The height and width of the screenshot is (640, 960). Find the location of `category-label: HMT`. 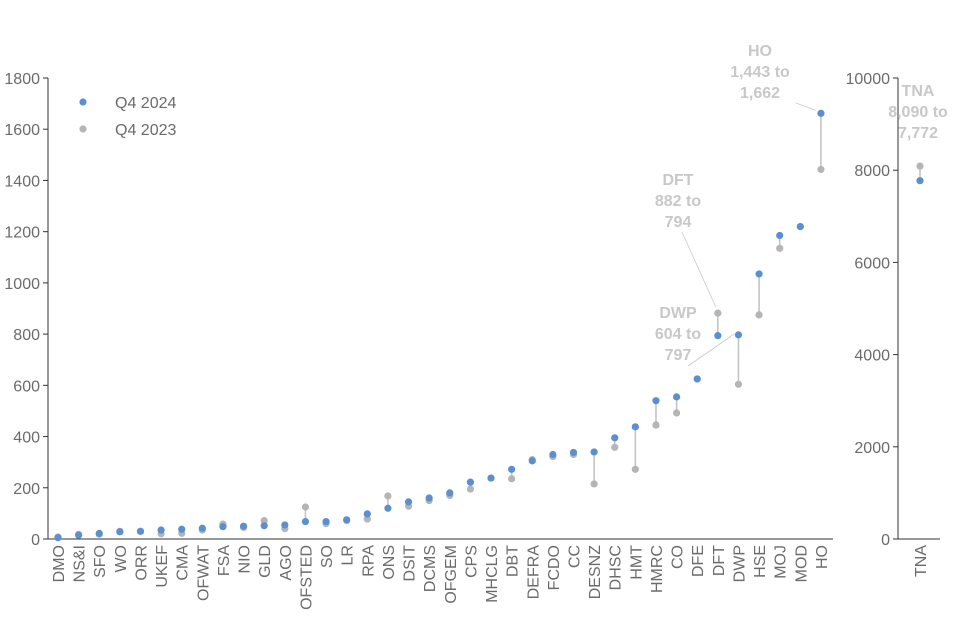

category-label: HMT is located at coordinates (636, 562).